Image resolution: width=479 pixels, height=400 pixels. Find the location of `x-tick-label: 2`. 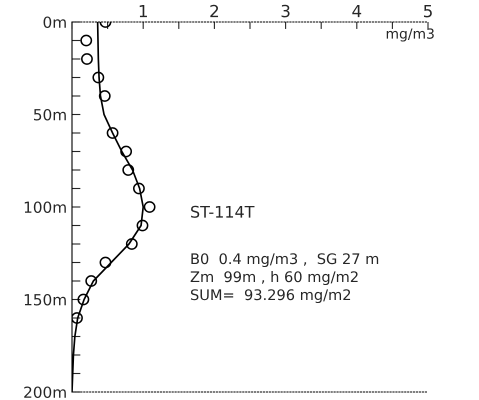

x-tick-label: 2 is located at coordinates (214, 11).